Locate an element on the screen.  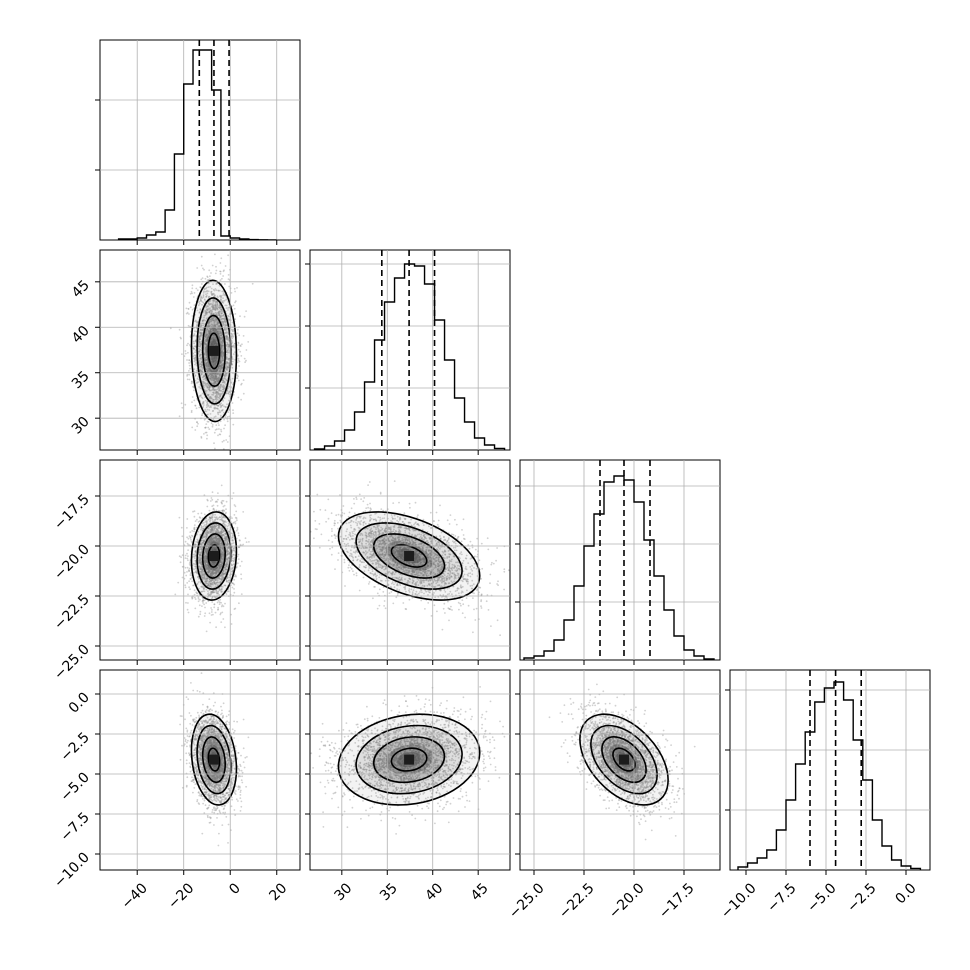
y-tick-label: 40 is located at coordinates (81, 335).